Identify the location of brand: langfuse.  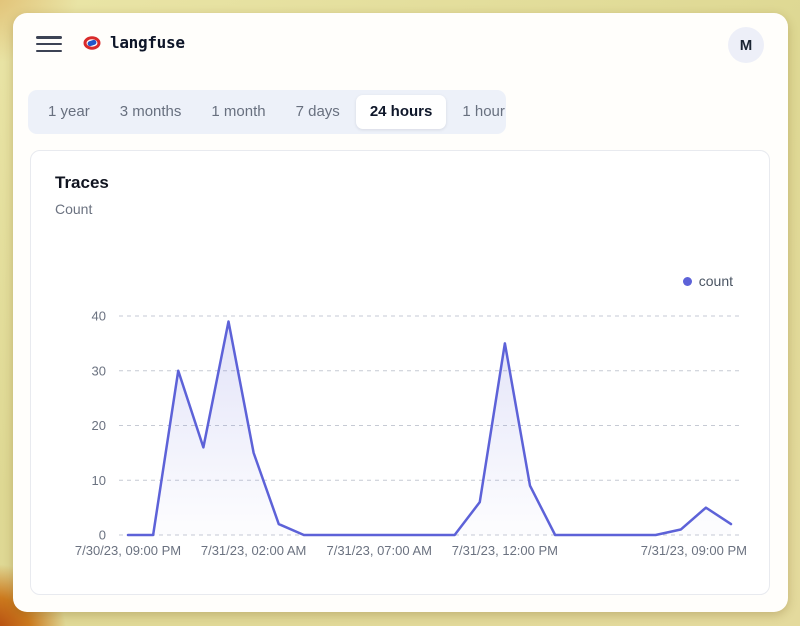
(134, 42).